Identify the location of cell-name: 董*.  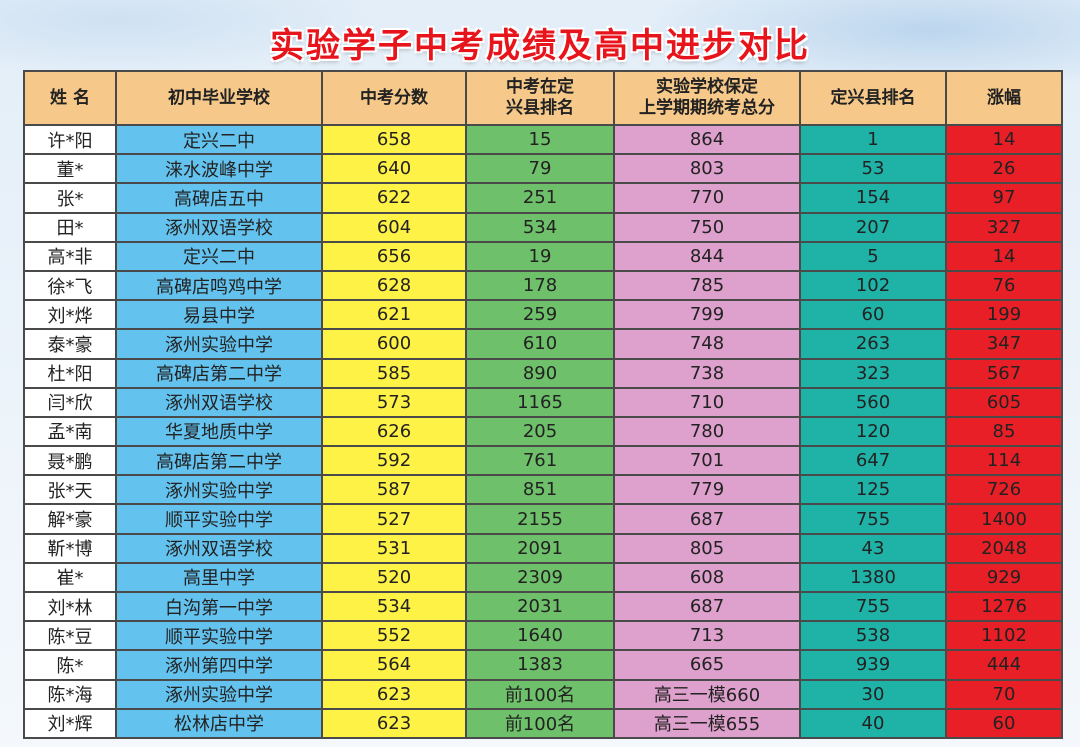
(70, 169).